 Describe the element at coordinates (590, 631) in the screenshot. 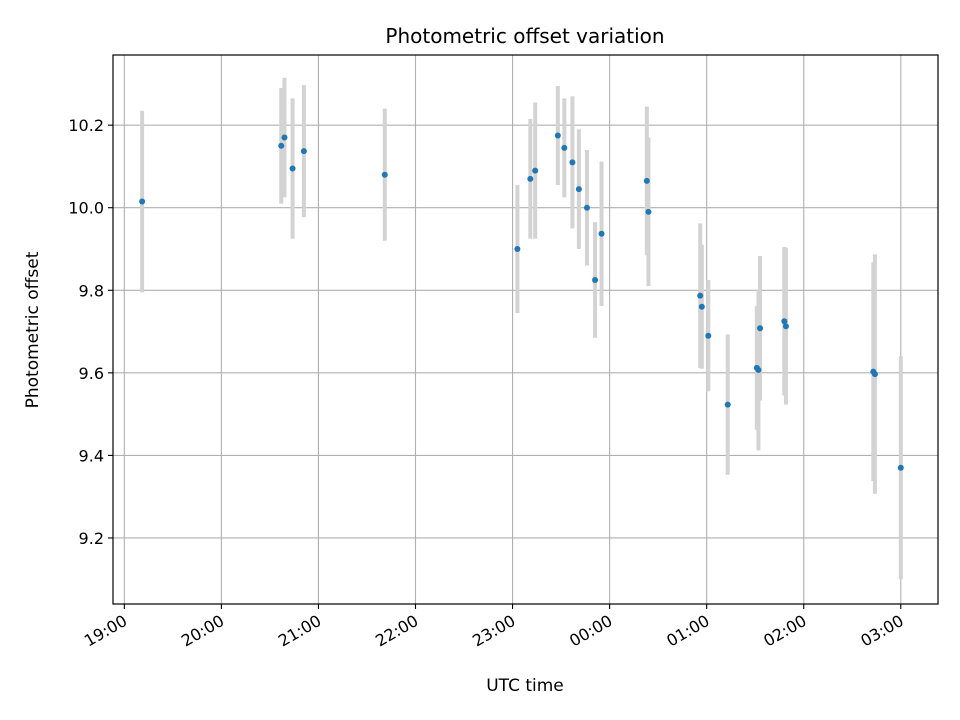

I see `x-tick-label: 00:00` at that location.